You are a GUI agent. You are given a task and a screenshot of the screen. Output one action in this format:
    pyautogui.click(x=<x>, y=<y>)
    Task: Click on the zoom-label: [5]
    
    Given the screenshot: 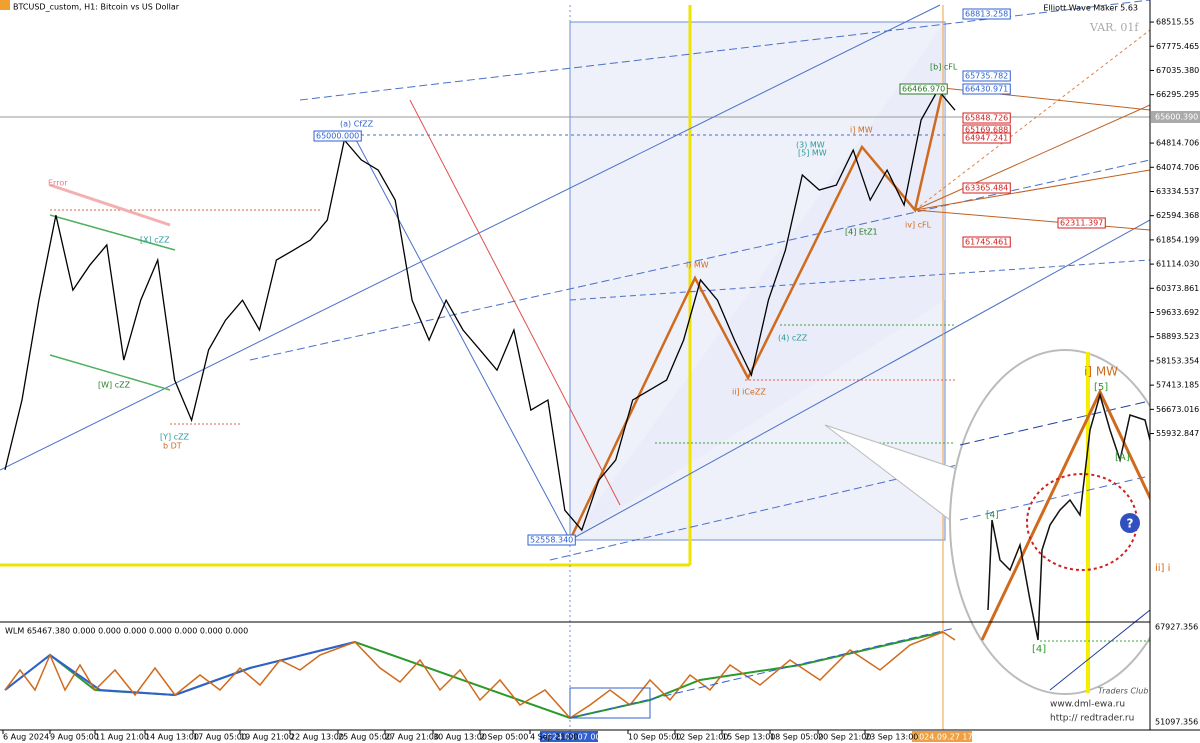 What is the action you would take?
    pyautogui.click(x=1101, y=387)
    